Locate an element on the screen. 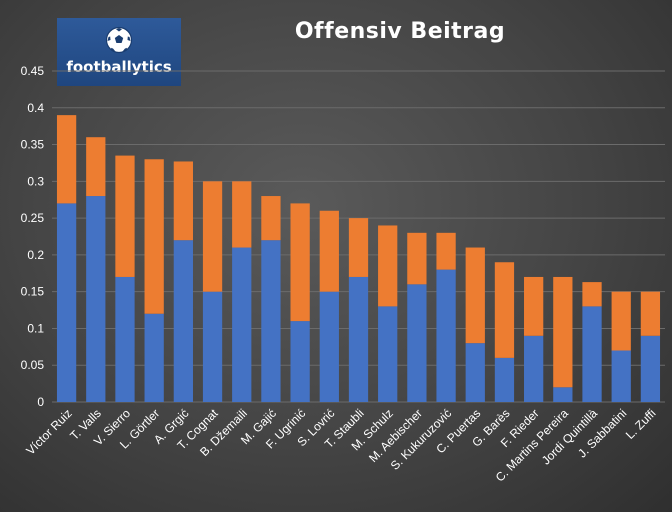  chart-title: Offensiv Beitrag is located at coordinates (400, 31).